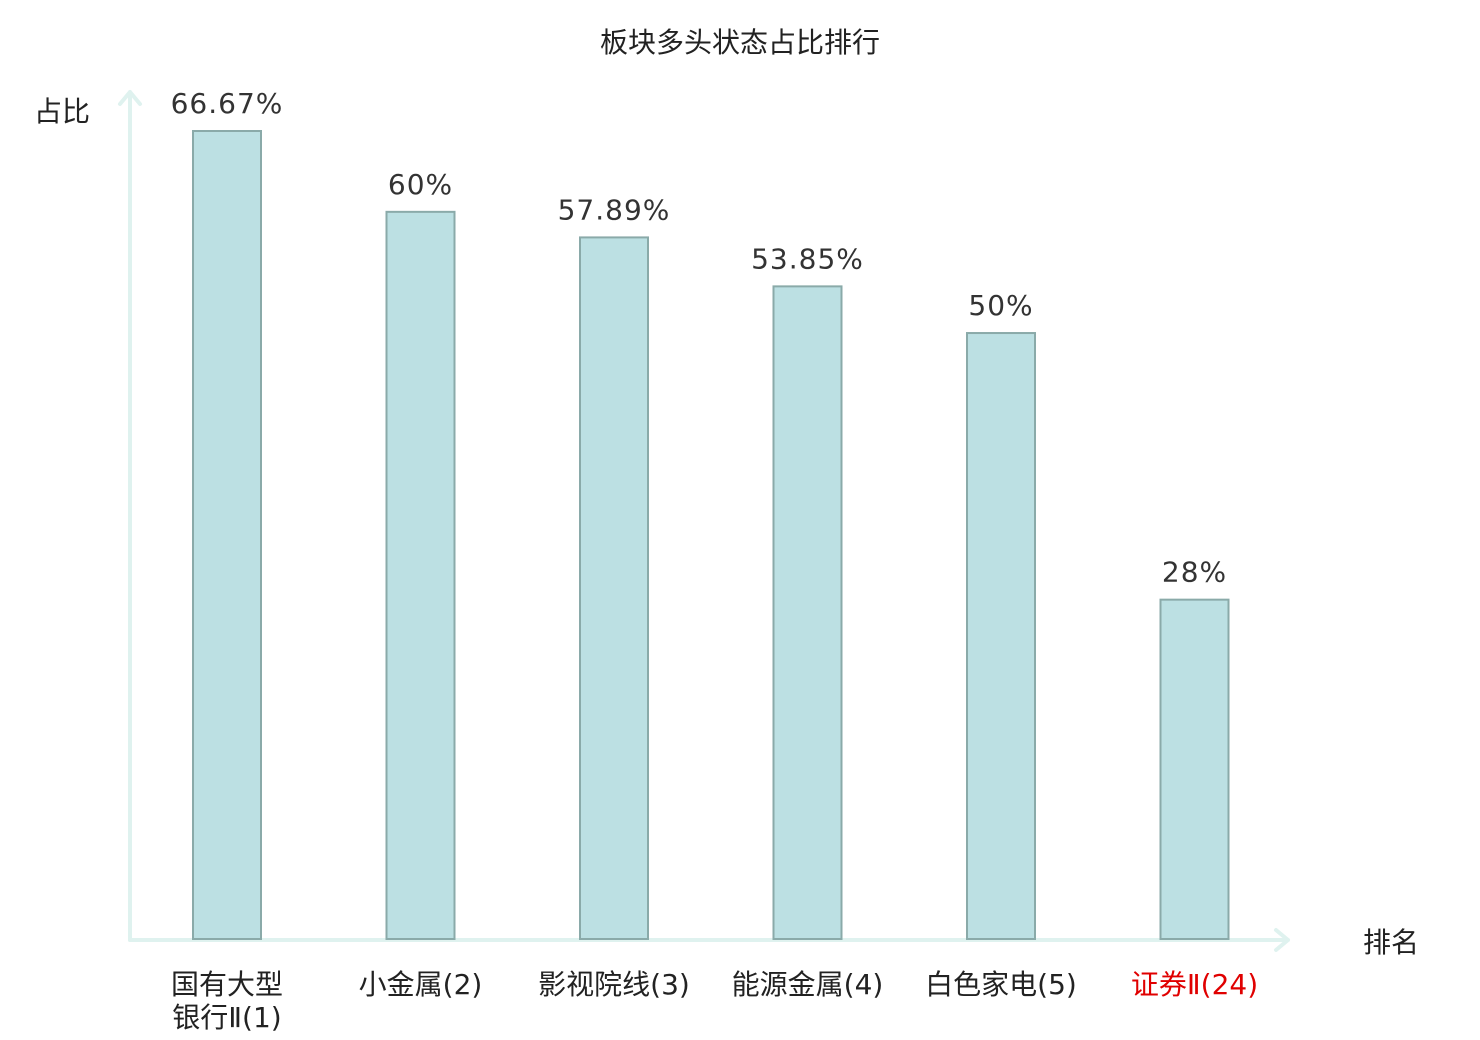 The height and width of the screenshot is (1040, 1480). What do you see at coordinates (130, 516) in the screenshot?
I see `y-axis-line` at bounding box center [130, 516].